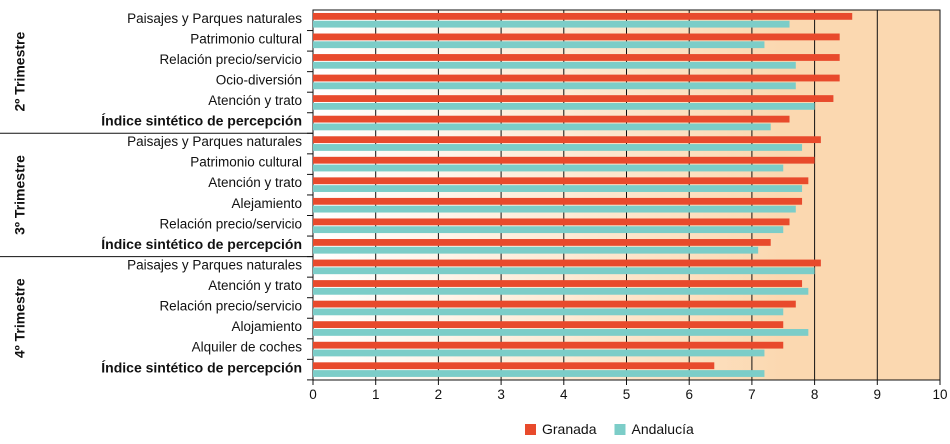 Image resolution: width=950 pixels, height=444 pixels. What do you see at coordinates (662, 429) in the screenshot?
I see `legend-label: Andalucía` at bounding box center [662, 429].